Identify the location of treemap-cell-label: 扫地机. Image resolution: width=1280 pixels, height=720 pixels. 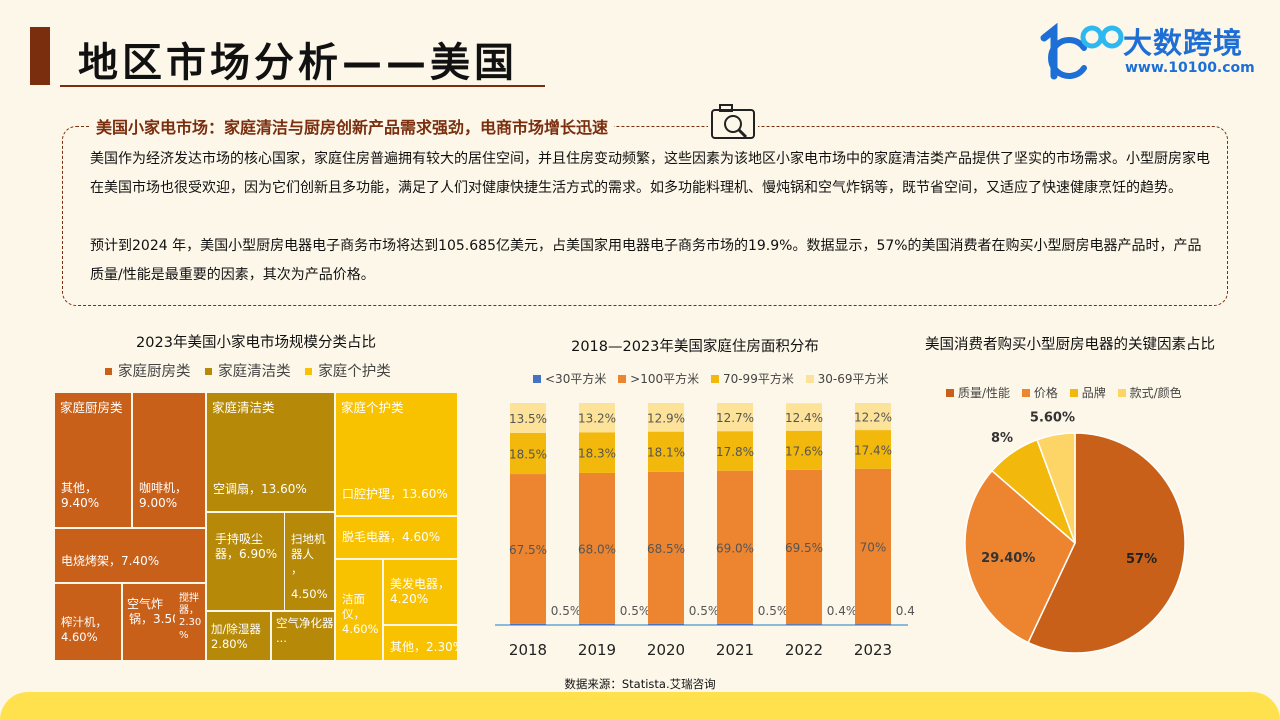
(308, 539).